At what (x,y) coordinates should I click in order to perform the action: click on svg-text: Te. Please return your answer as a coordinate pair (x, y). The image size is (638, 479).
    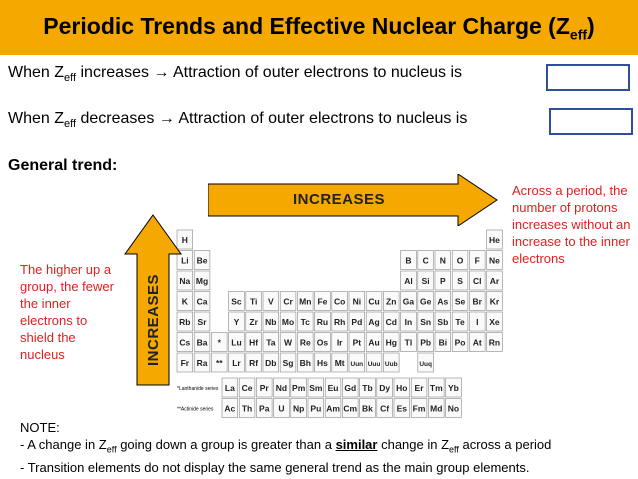
    Looking at the image, I should click on (460, 322).